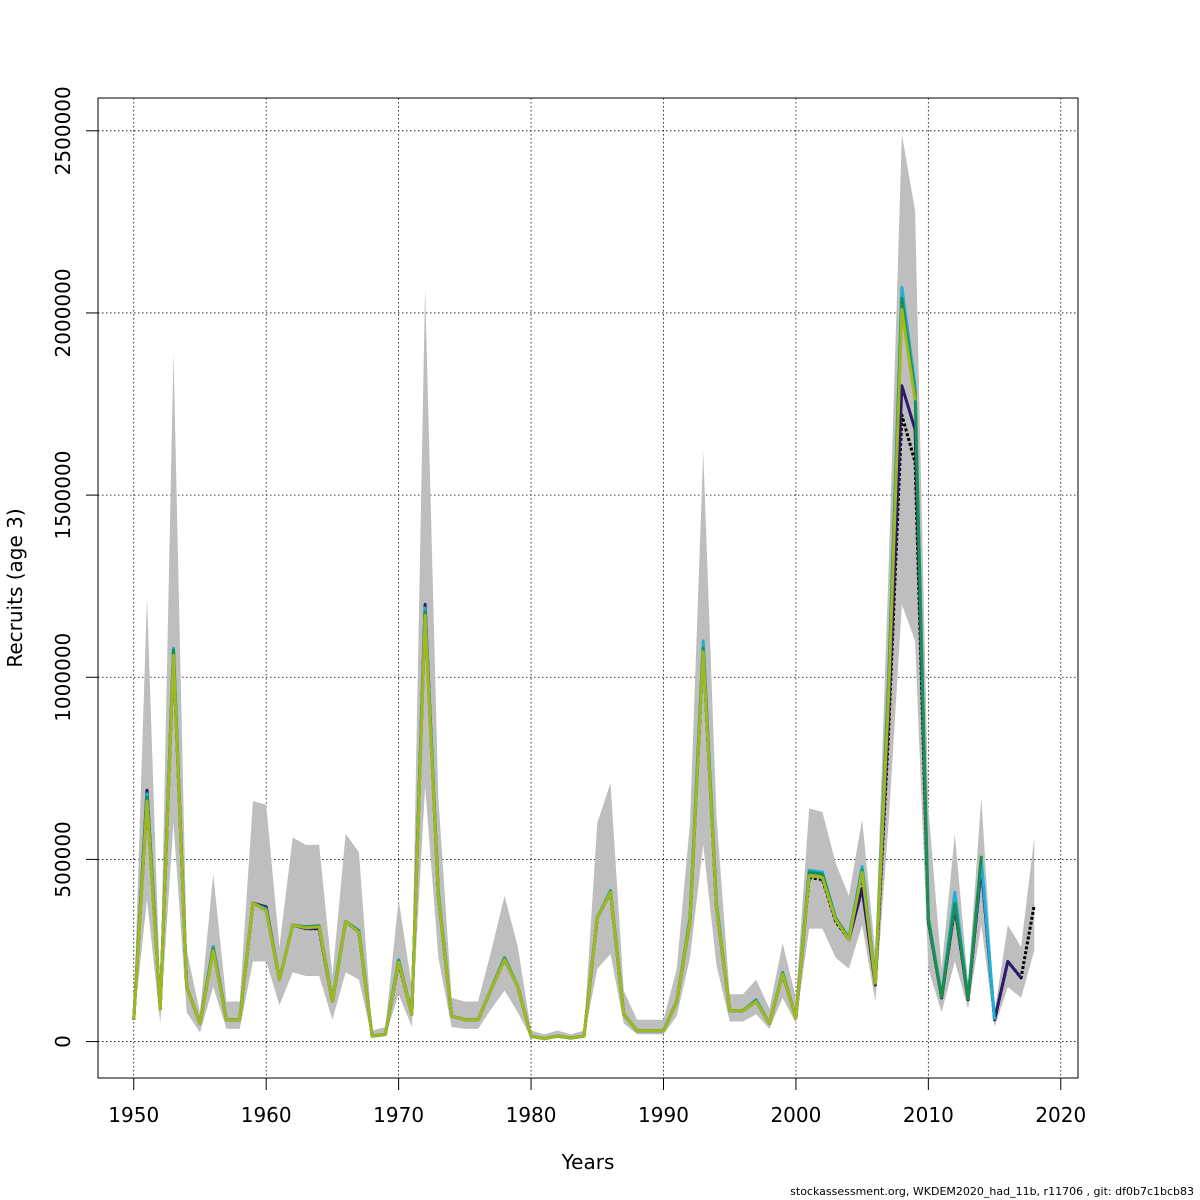  What do you see at coordinates (663, 1115) in the screenshot?
I see `x-tick-label: 1990` at bounding box center [663, 1115].